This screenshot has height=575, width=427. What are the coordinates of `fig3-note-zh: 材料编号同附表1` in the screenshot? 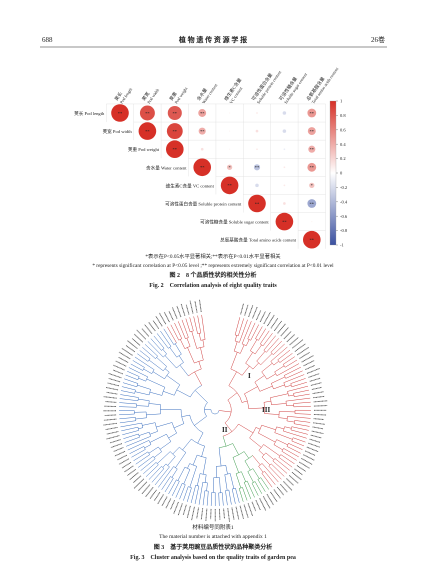 It's located at (213, 527).